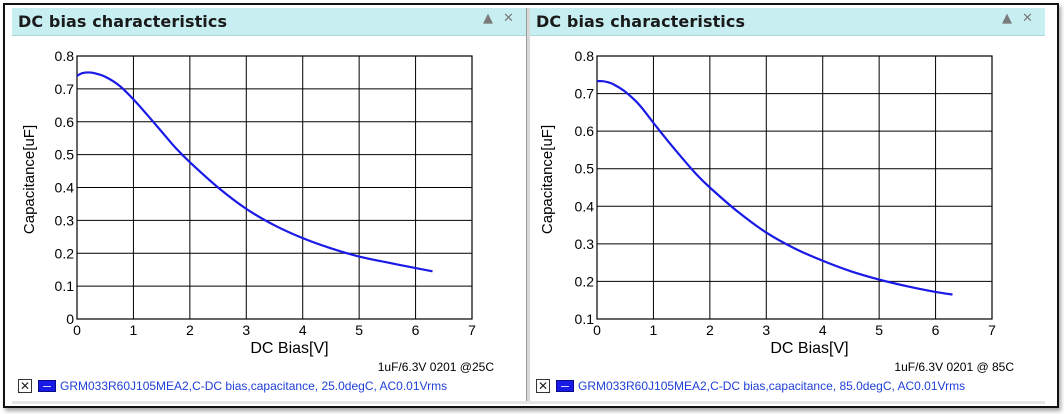 Image resolution: width=1064 pixels, height=414 pixels. What do you see at coordinates (528, 206) in the screenshot?
I see `panel-divider` at bounding box center [528, 206].